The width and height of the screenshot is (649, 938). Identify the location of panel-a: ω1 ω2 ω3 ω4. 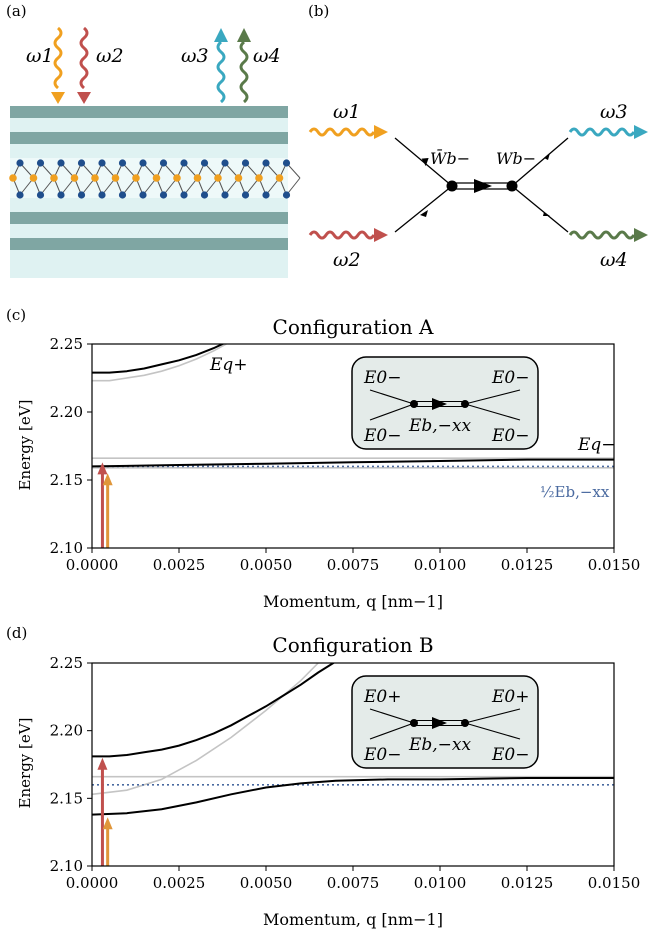
(154, 153).